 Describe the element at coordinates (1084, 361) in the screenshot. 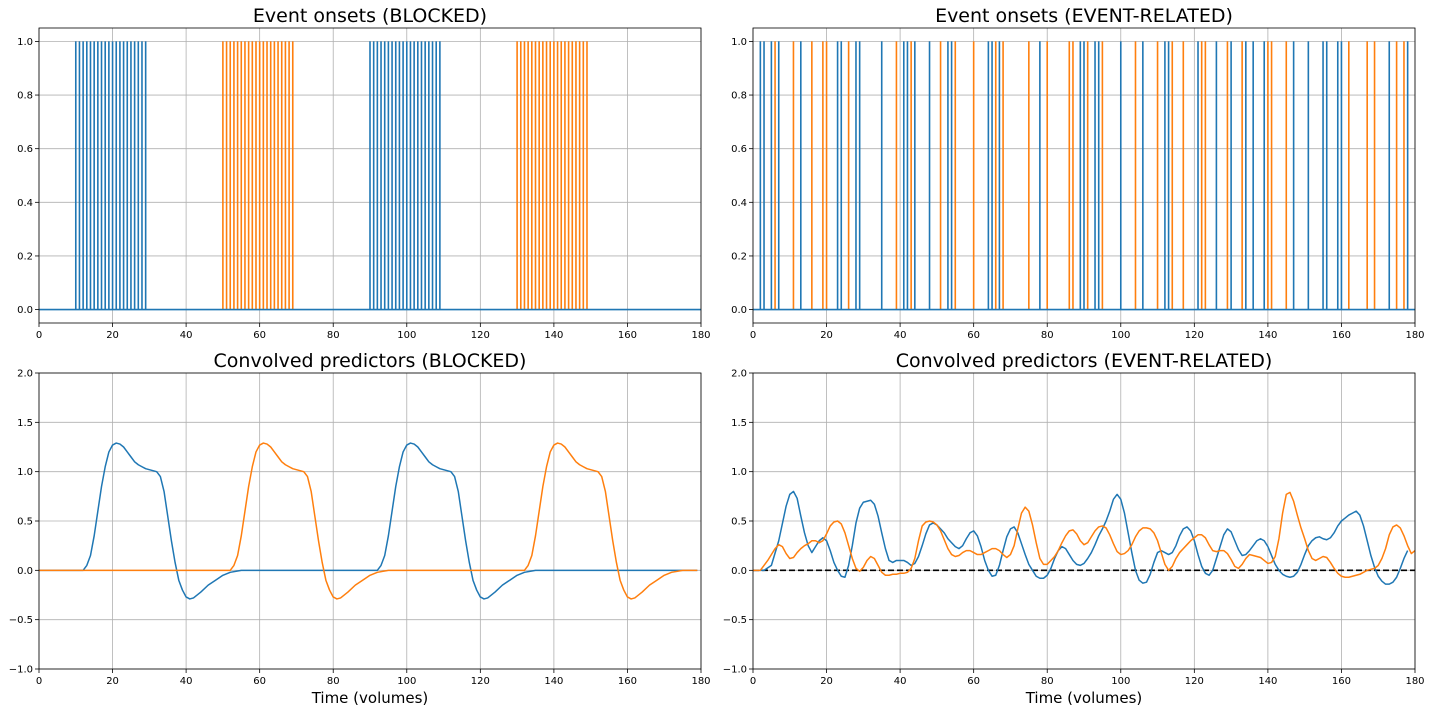

I see `chart-title: Convolved predictors (EVENT-RELATED)` at that location.